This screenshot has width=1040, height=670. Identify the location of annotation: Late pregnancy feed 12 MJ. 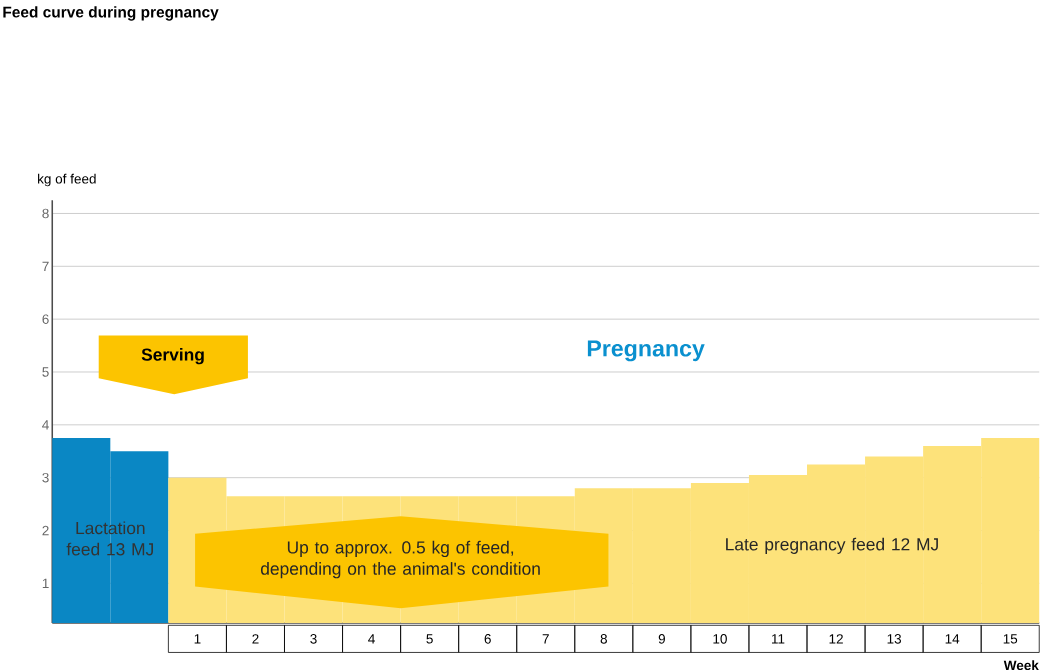
(832, 545).